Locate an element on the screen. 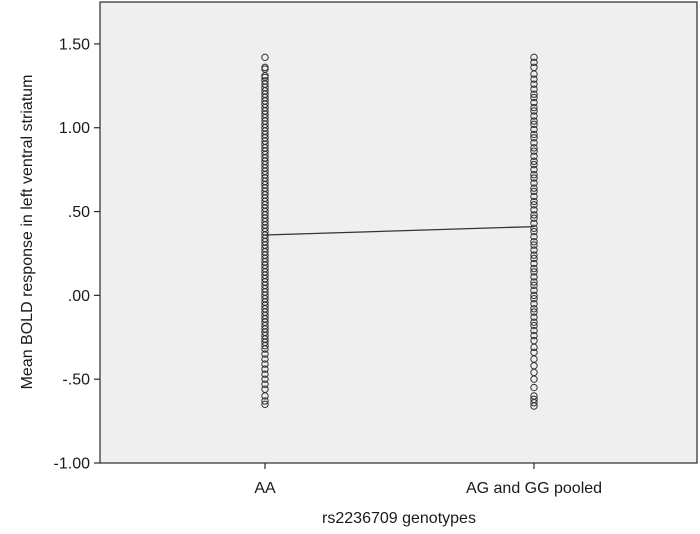  y-axis: 1.50 1.00 .50 .00 -.50 -1.00 is located at coordinates (77, 254).